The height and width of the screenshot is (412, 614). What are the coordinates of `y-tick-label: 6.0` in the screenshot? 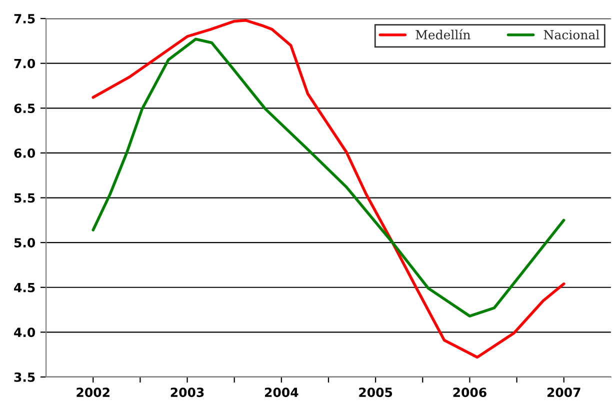 It's located at (25, 153).